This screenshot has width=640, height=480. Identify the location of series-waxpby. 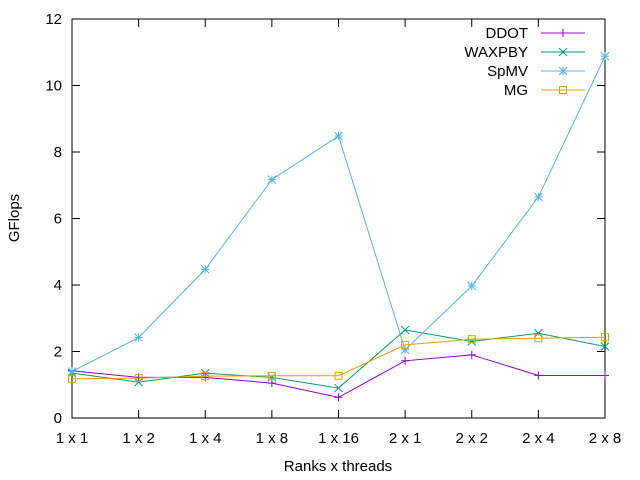
(338, 359).